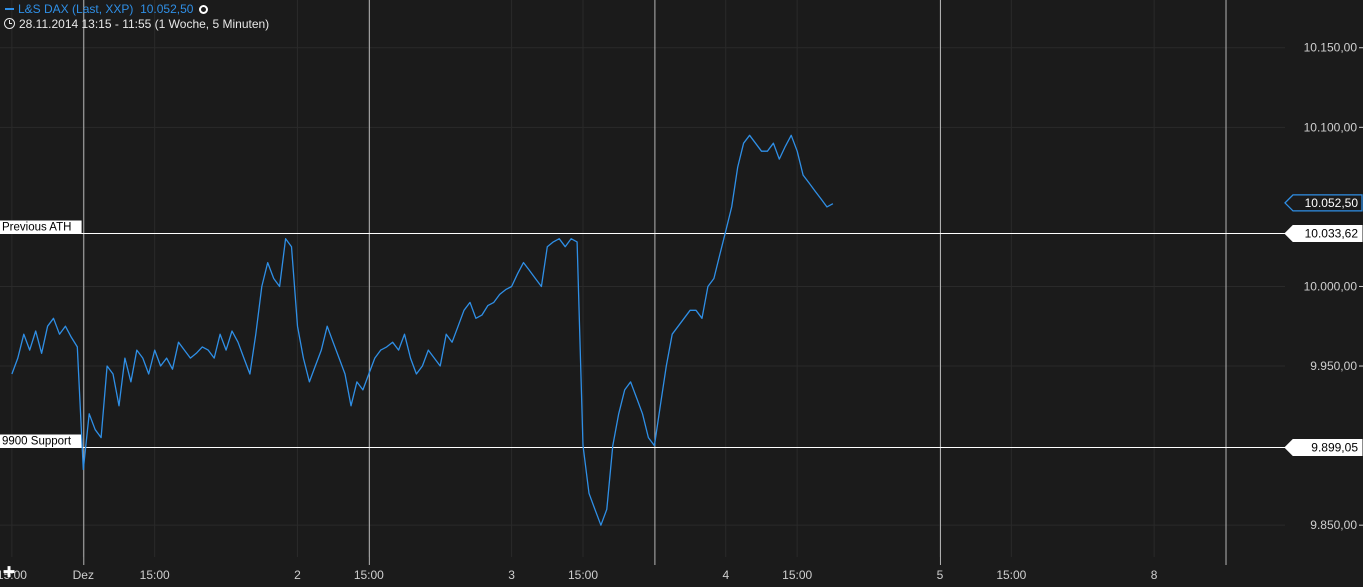  Describe the element at coordinates (1331, 127) in the screenshot. I see `y-tick-label: 10.100,00` at that location.